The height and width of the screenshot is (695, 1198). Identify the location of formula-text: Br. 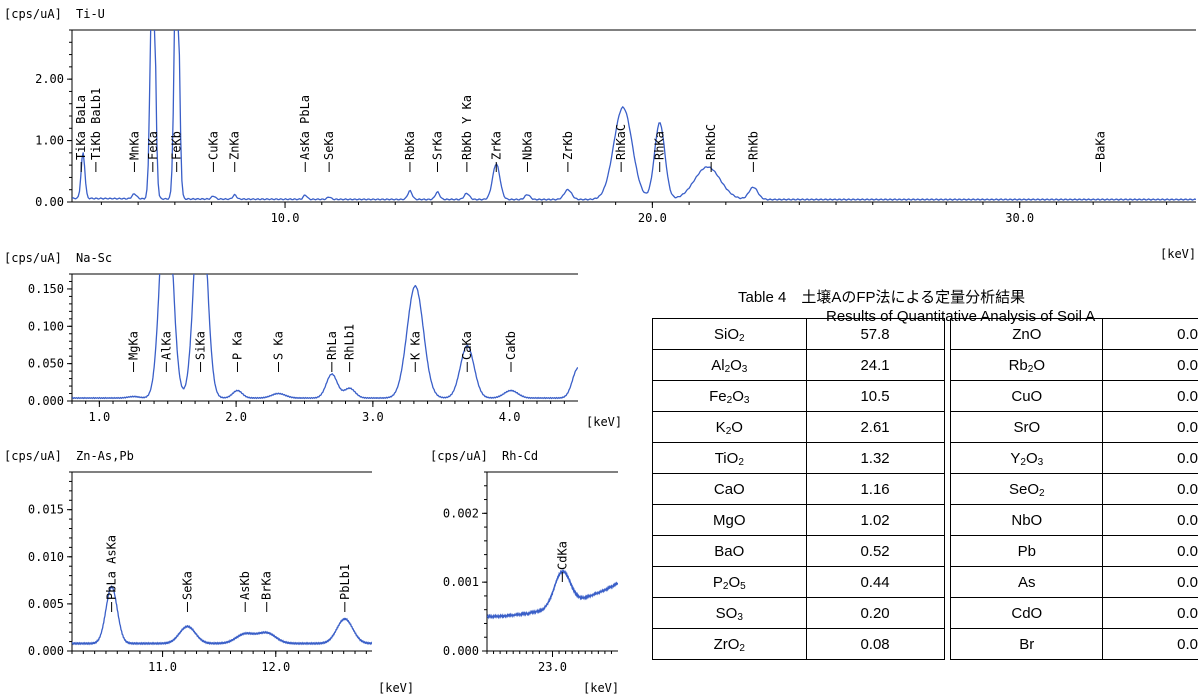
(1027, 644).